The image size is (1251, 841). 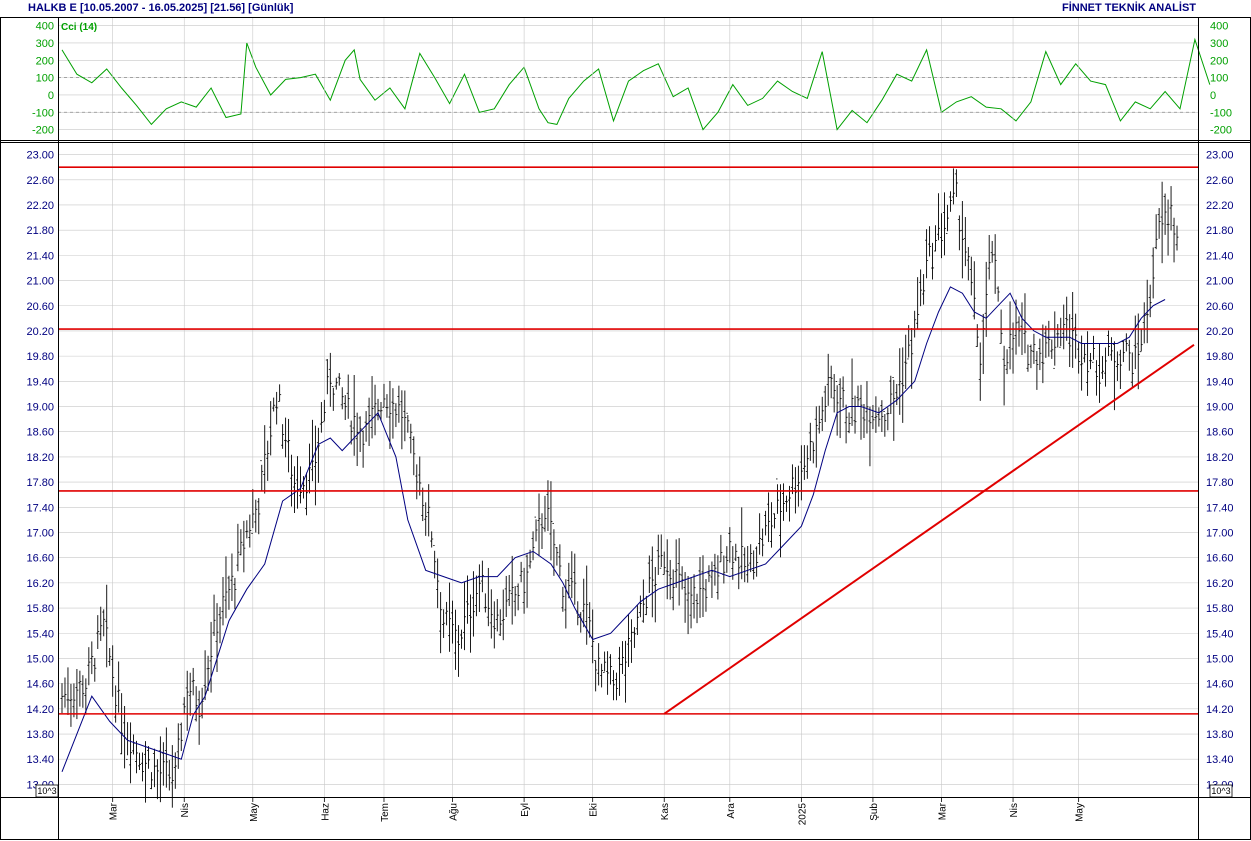 What do you see at coordinates (40, 382) in the screenshot?
I see `price-tick-label-left: 19.40` at bounding box center [40, 382].